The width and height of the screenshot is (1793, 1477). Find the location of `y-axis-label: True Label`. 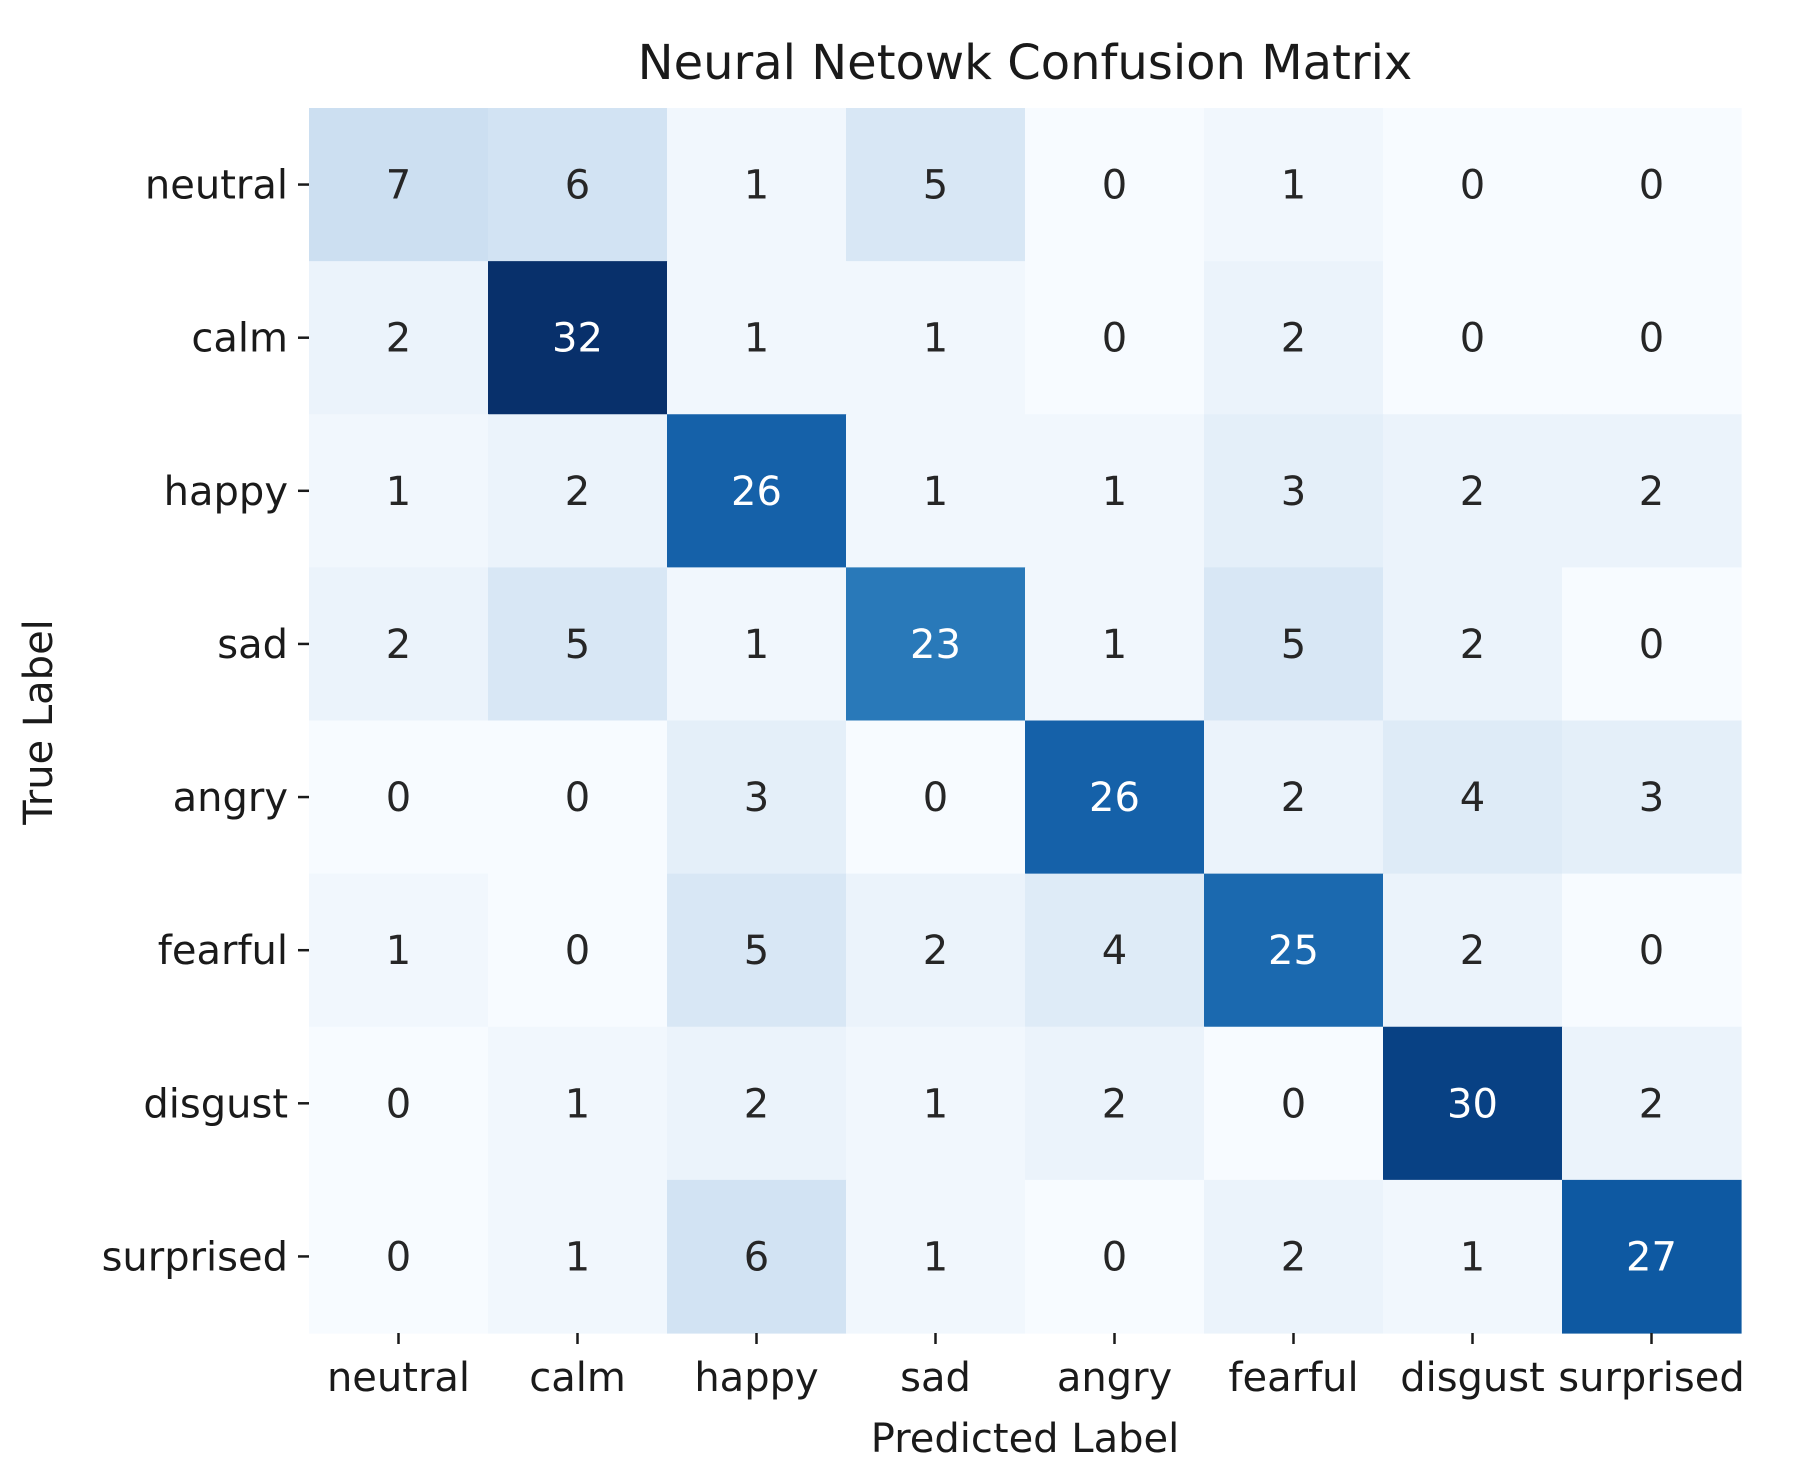

y-axis-label: True Label is located at coordinates (39, 722).